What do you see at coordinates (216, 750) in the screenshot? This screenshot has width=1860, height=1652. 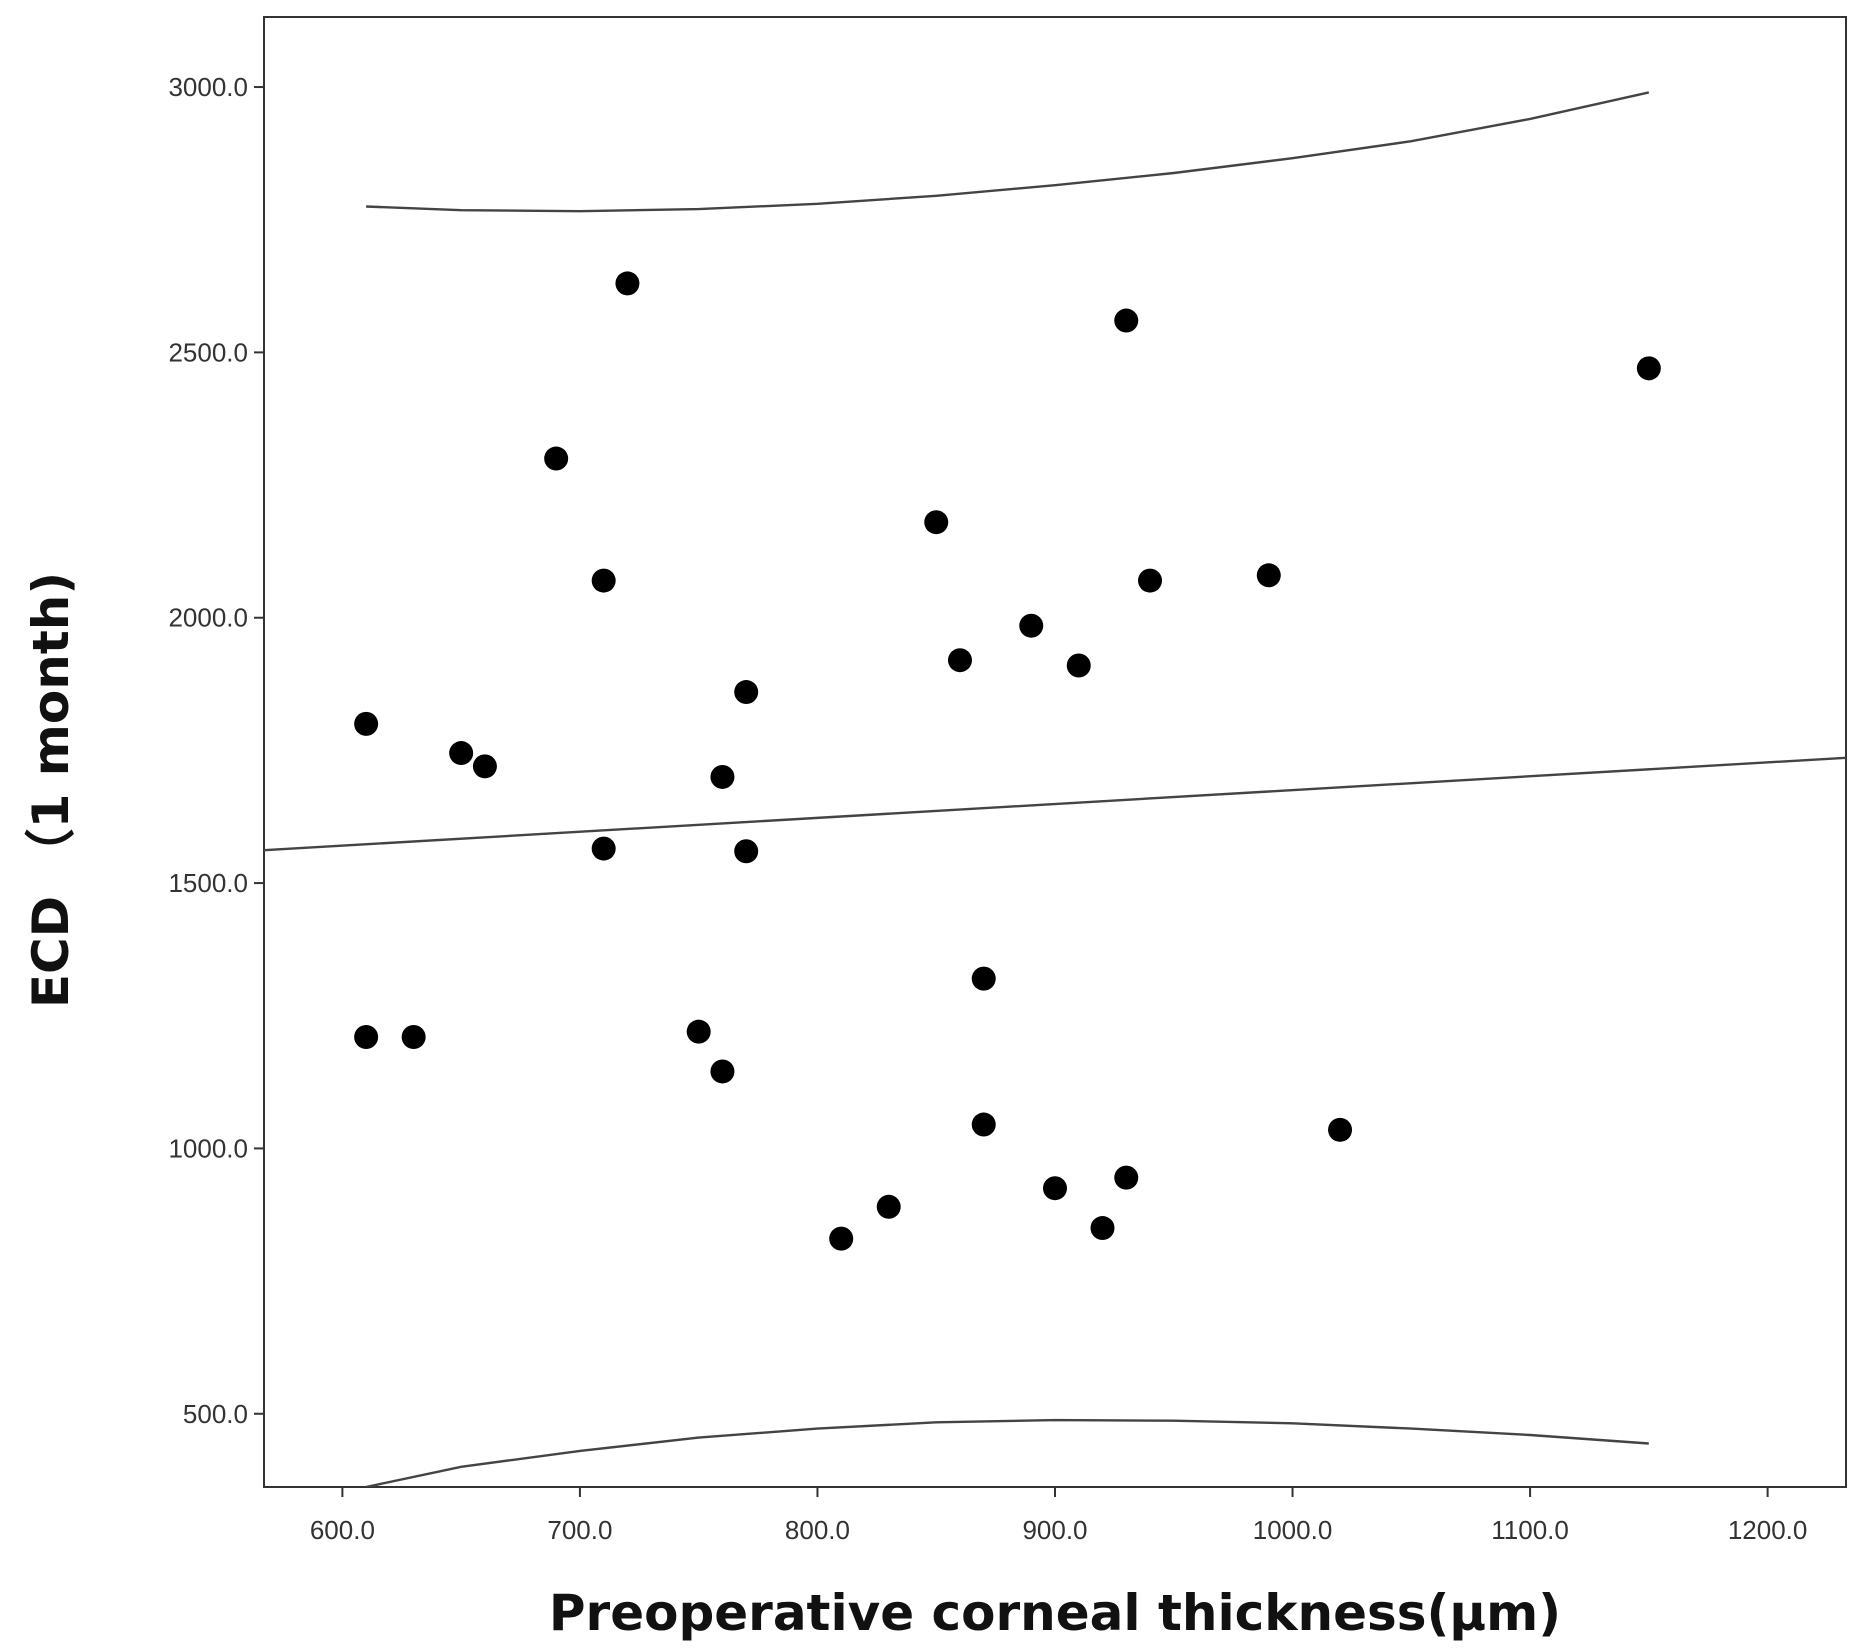 I see `y-axis-ticks: 500.0 1000.0 1500.0 2000.0 2500.0 3000.0` at bounding box center [216, 750].